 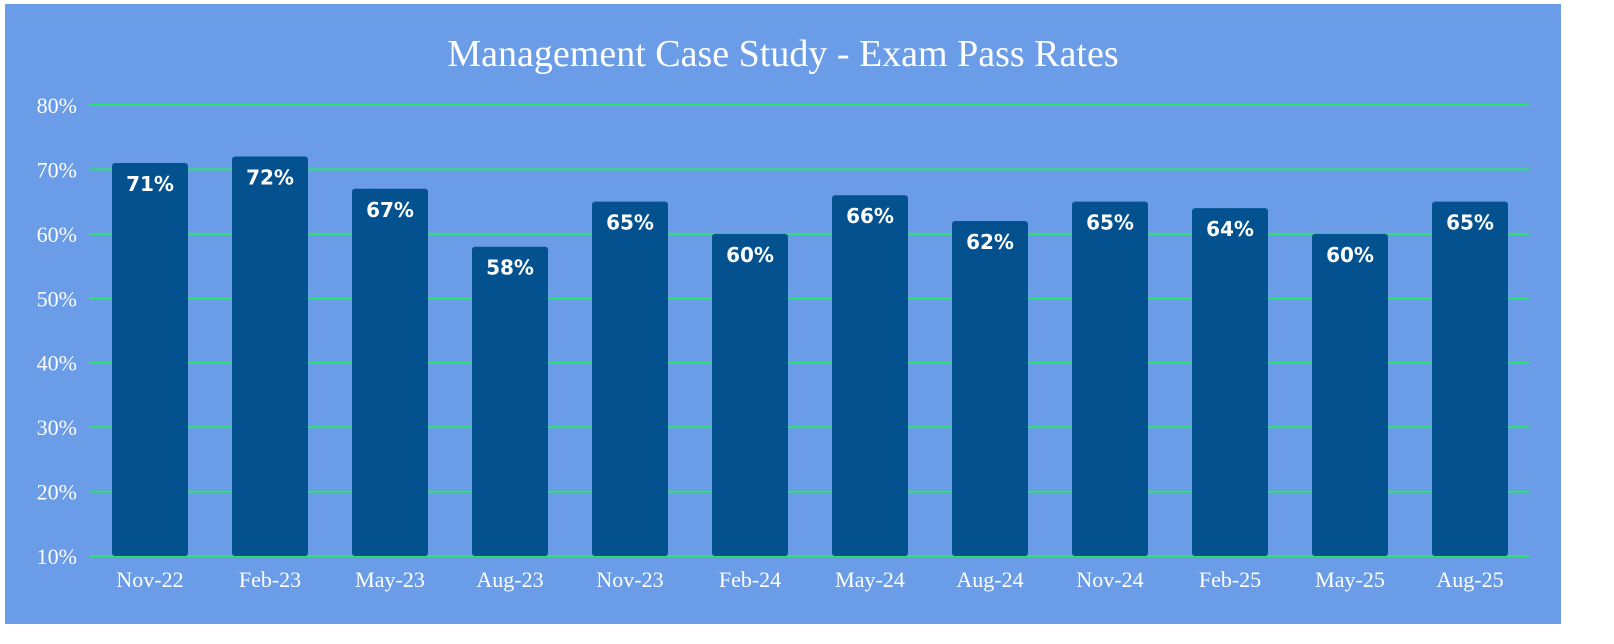 What do you see at coordinates (57, 492) in the screenshot?
I see `y-tick-label: 20%` at bounding box center [57, 492].